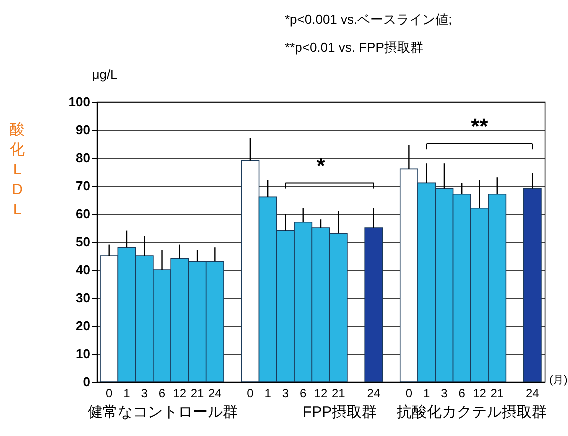  I want to click on y-tick-label: 70, so click(83, 186).